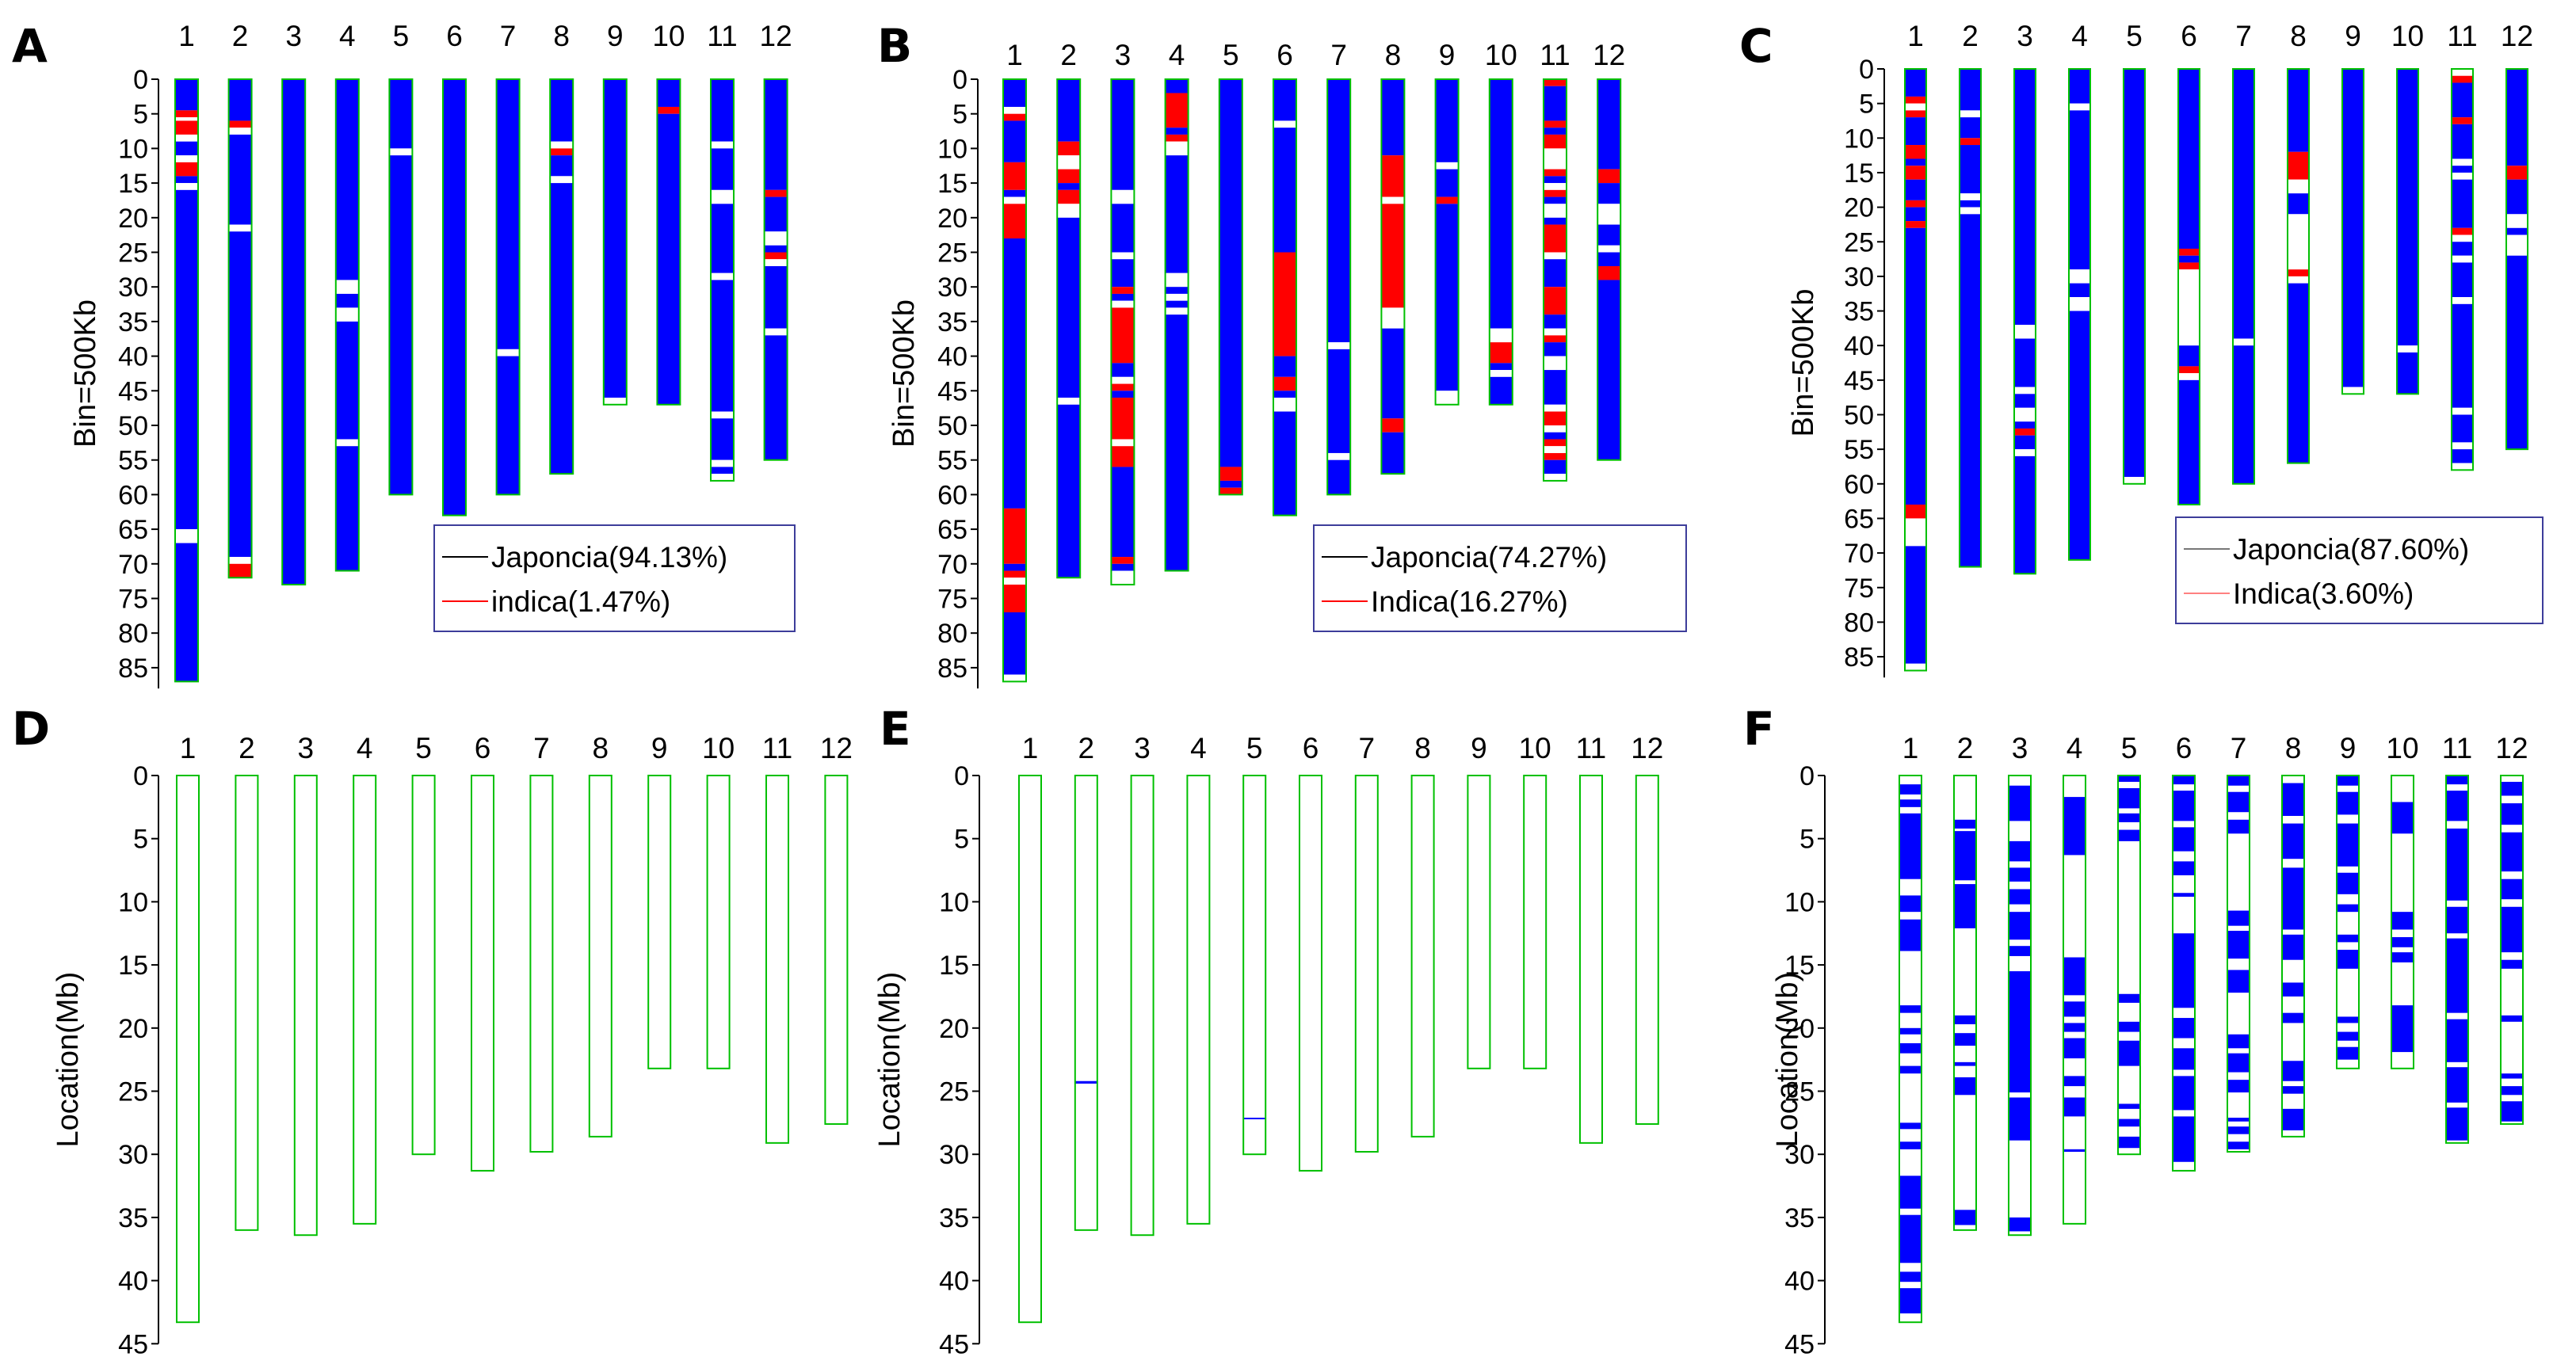  I want to click on y-axis-title: Location(Mb), so click(1788, 1060).